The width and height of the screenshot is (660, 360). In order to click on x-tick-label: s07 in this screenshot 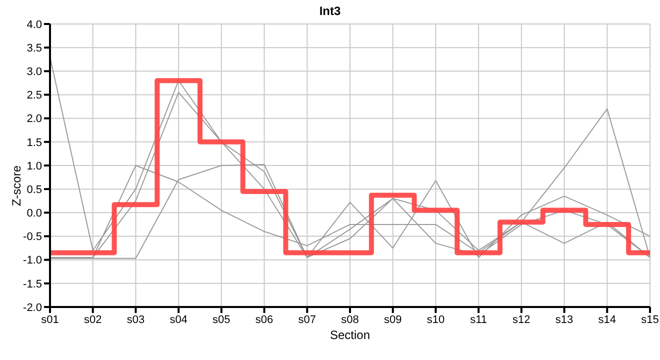, I will do `click(307, 320)`.